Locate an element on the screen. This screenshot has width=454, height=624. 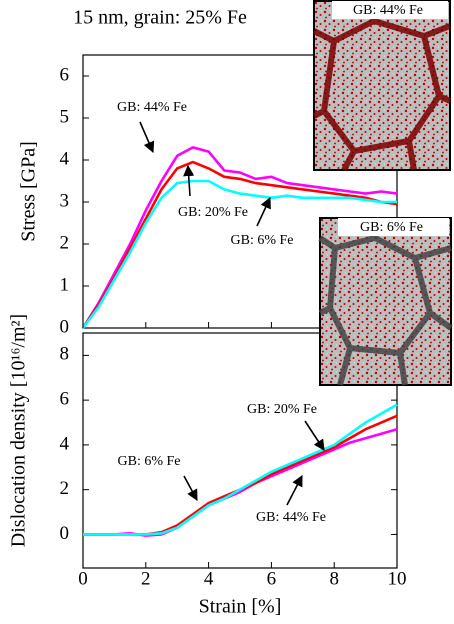
inset-label: GB: 44% Fe is located at coordinates (388, 10).